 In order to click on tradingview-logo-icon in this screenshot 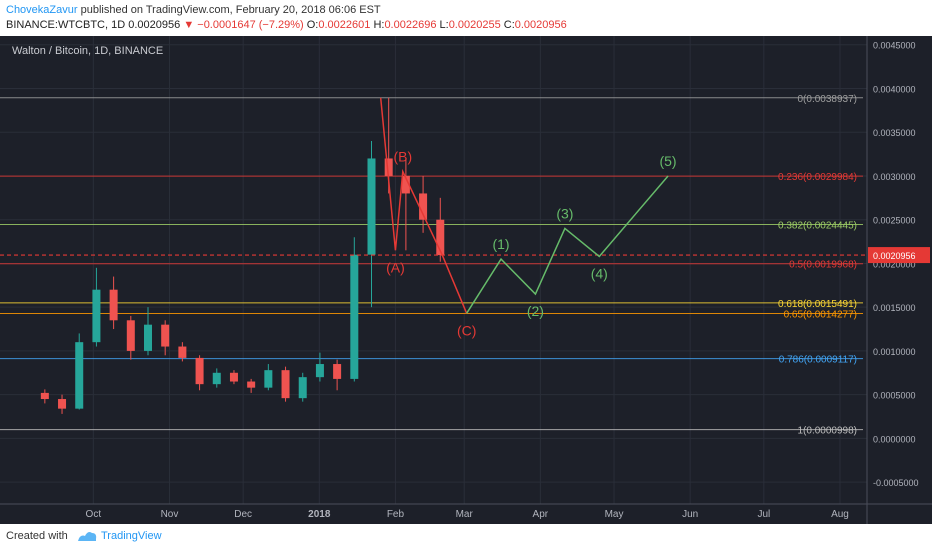, I will do `click(87, 536)`.